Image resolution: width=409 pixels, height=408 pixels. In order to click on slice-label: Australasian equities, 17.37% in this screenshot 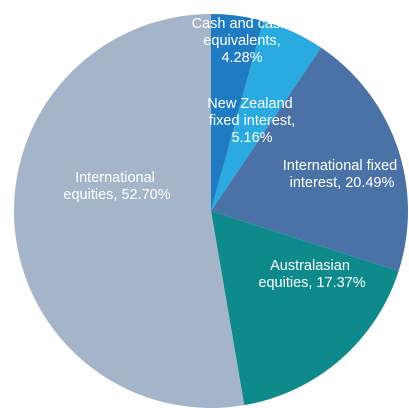, I will do `click(309, 274)`.